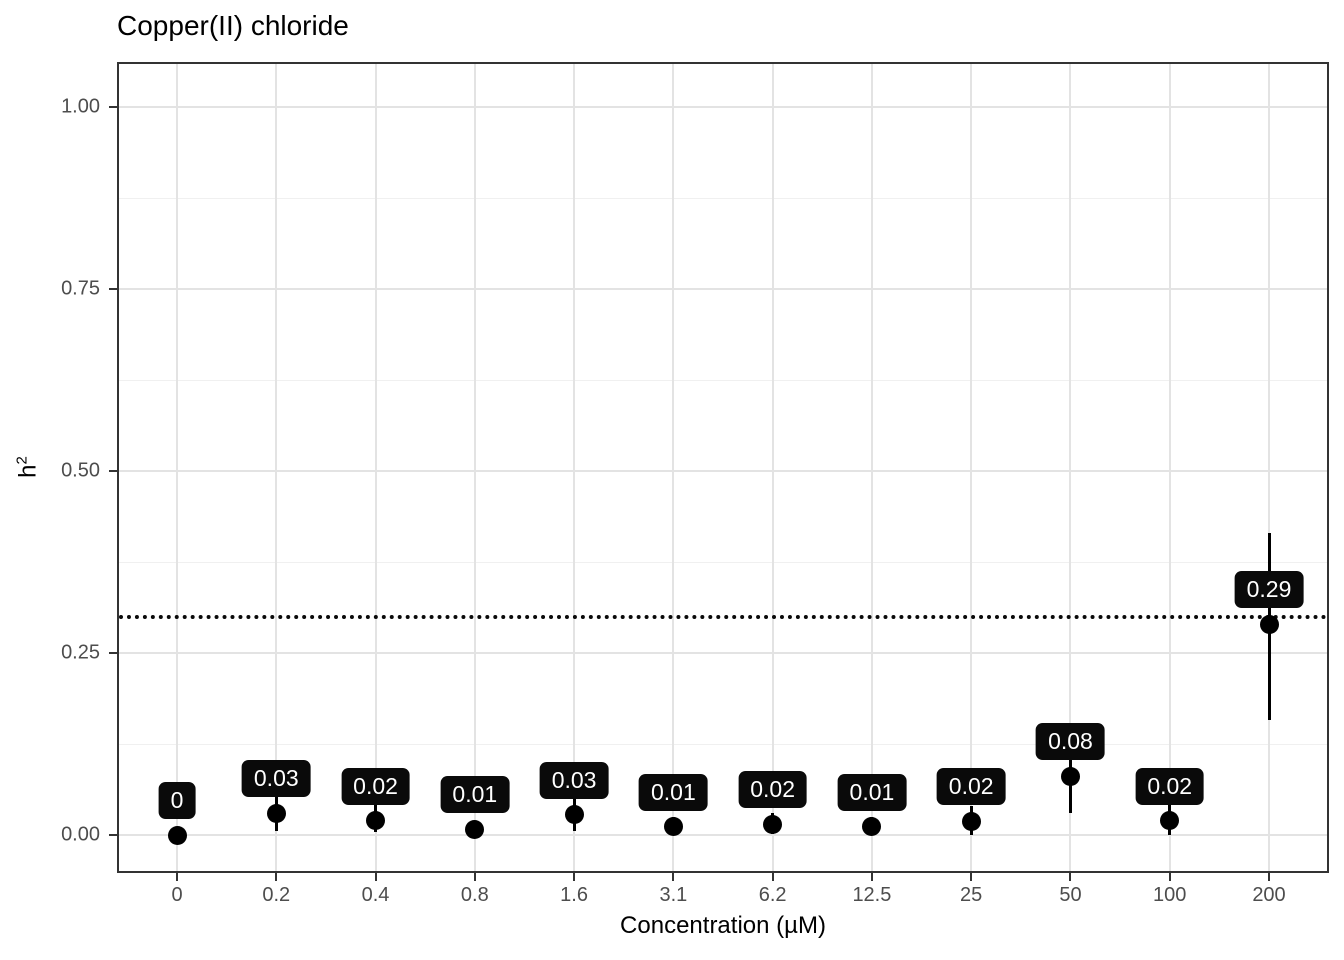 This screenshot has height=960, width=1344. What do you see at coordinates (723, 925) in the screenshot?
I see `x-axis-title: Concentration (µM)` at bounding box center [723, 925].